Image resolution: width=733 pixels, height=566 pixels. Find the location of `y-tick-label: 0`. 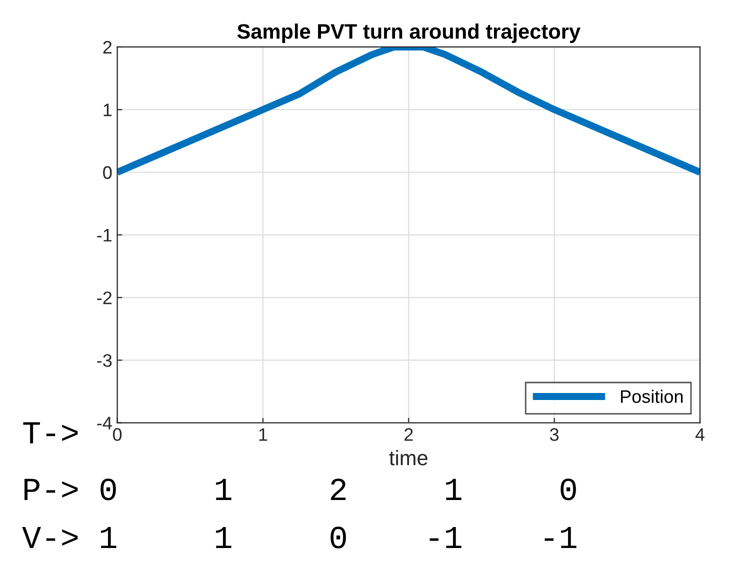

y-tick-label: 0 is located at coordinates (107, 172).